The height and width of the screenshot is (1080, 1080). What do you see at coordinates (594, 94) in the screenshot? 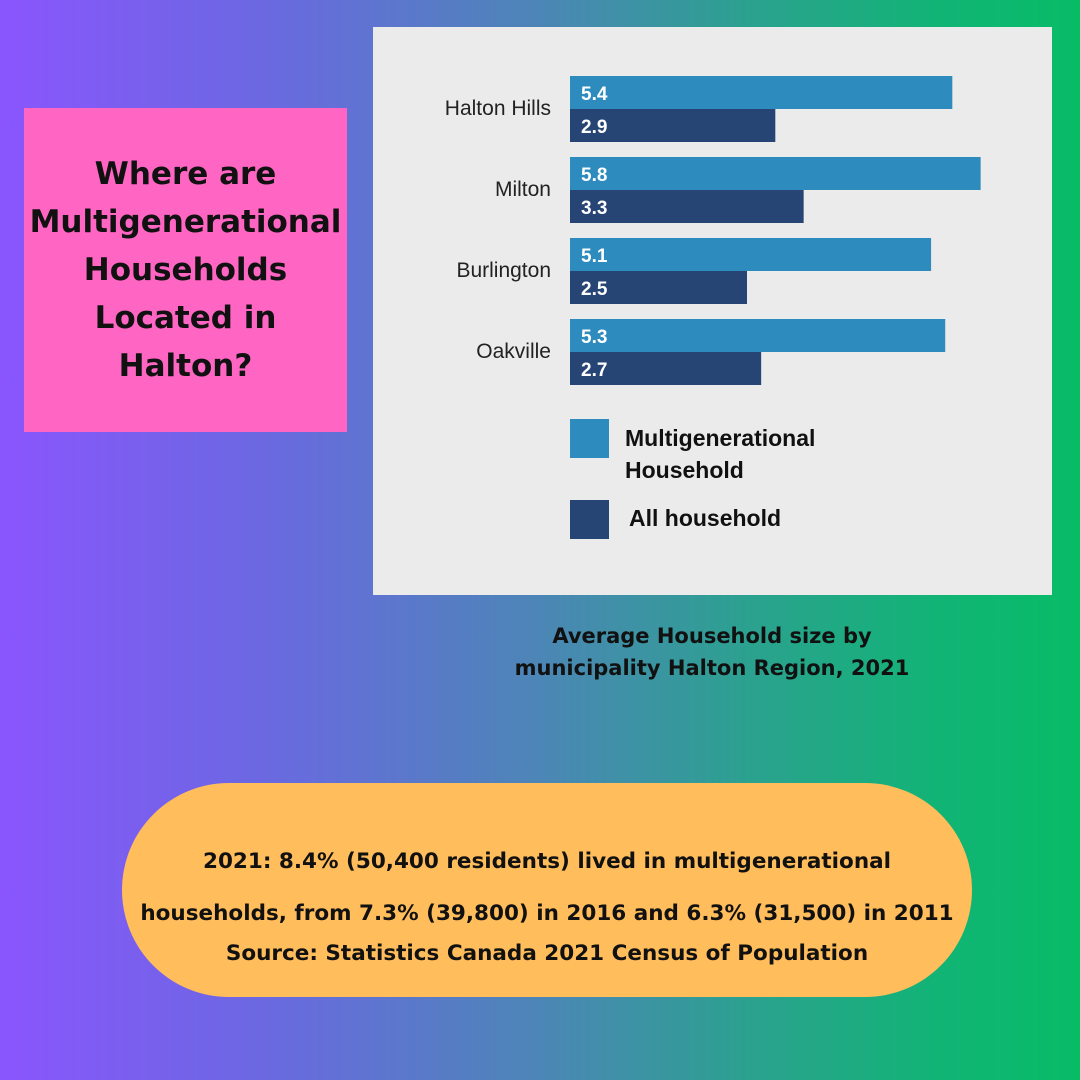
I see `data-label-multigenerational-0: 5.4` at bounding box center [594, 94].